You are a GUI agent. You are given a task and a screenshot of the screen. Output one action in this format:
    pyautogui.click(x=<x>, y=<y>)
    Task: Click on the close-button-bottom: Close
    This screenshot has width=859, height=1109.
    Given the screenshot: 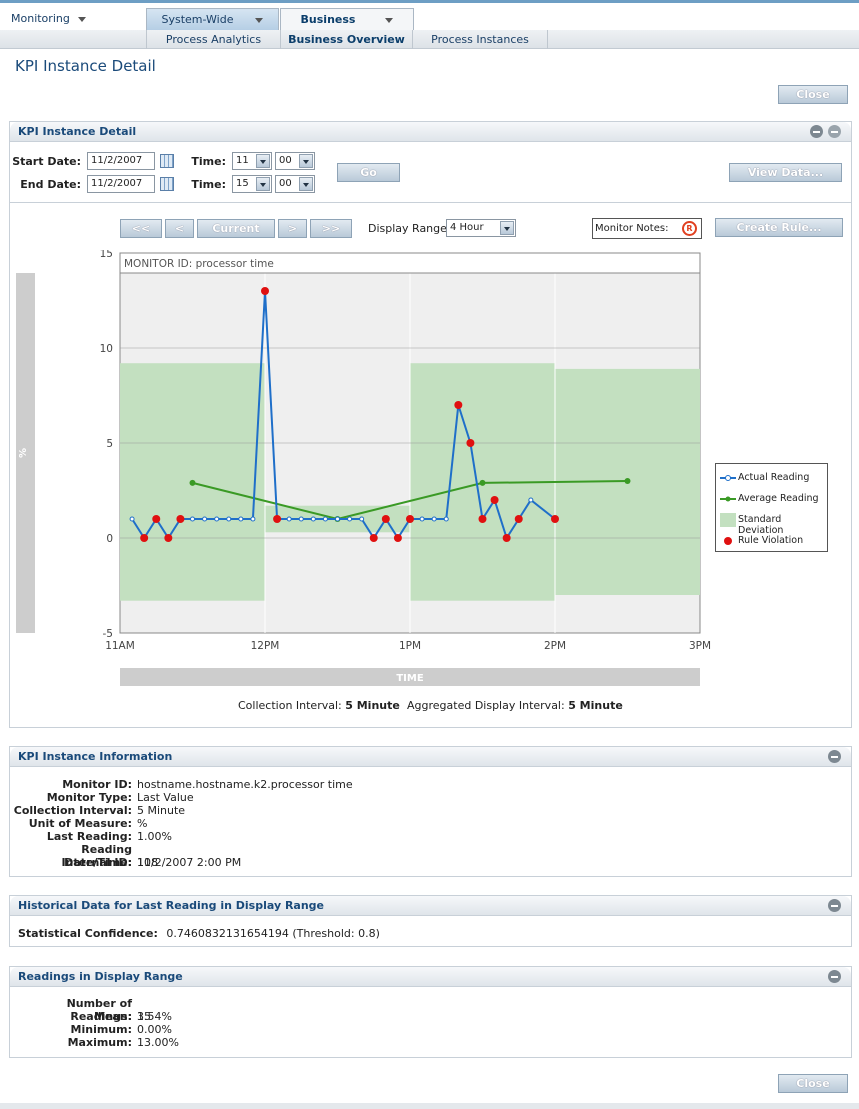 What is the action you would take?
    pyautogui.click(x=813, y=1083)
    